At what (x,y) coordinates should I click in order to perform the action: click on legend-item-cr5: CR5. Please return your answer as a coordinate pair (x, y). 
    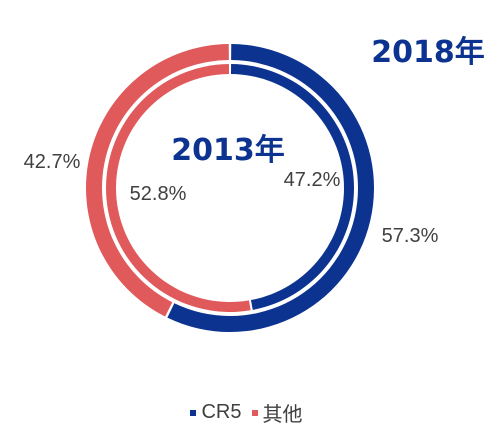
    Looking at the image, I should click on (216, 412).